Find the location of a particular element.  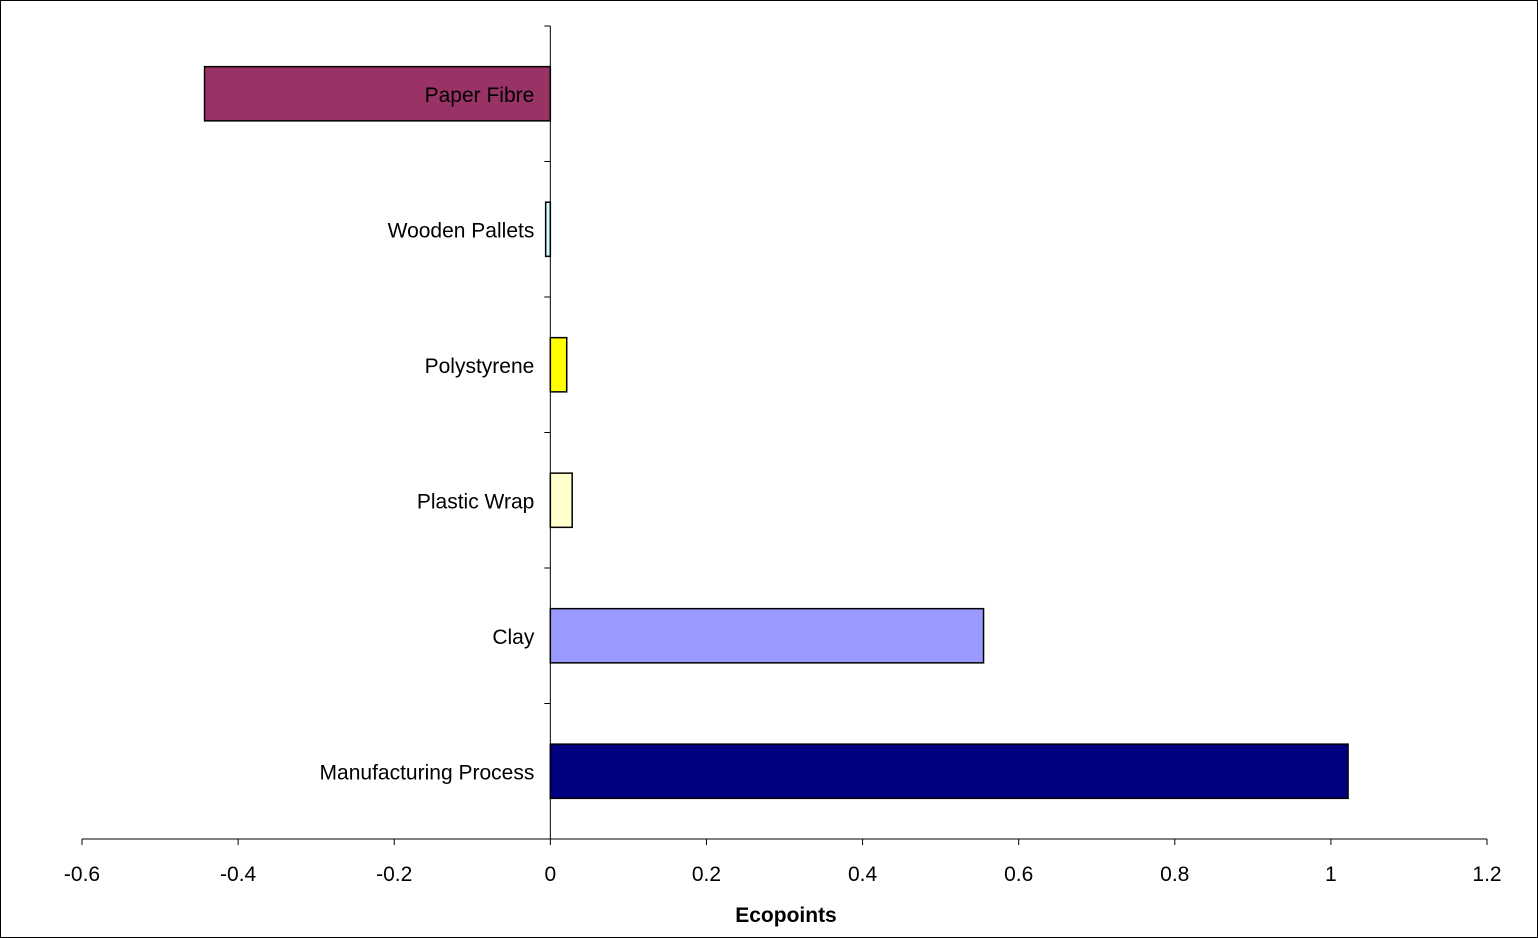

x-tick-label: 1.2 is located at coordinates (1486, 874).